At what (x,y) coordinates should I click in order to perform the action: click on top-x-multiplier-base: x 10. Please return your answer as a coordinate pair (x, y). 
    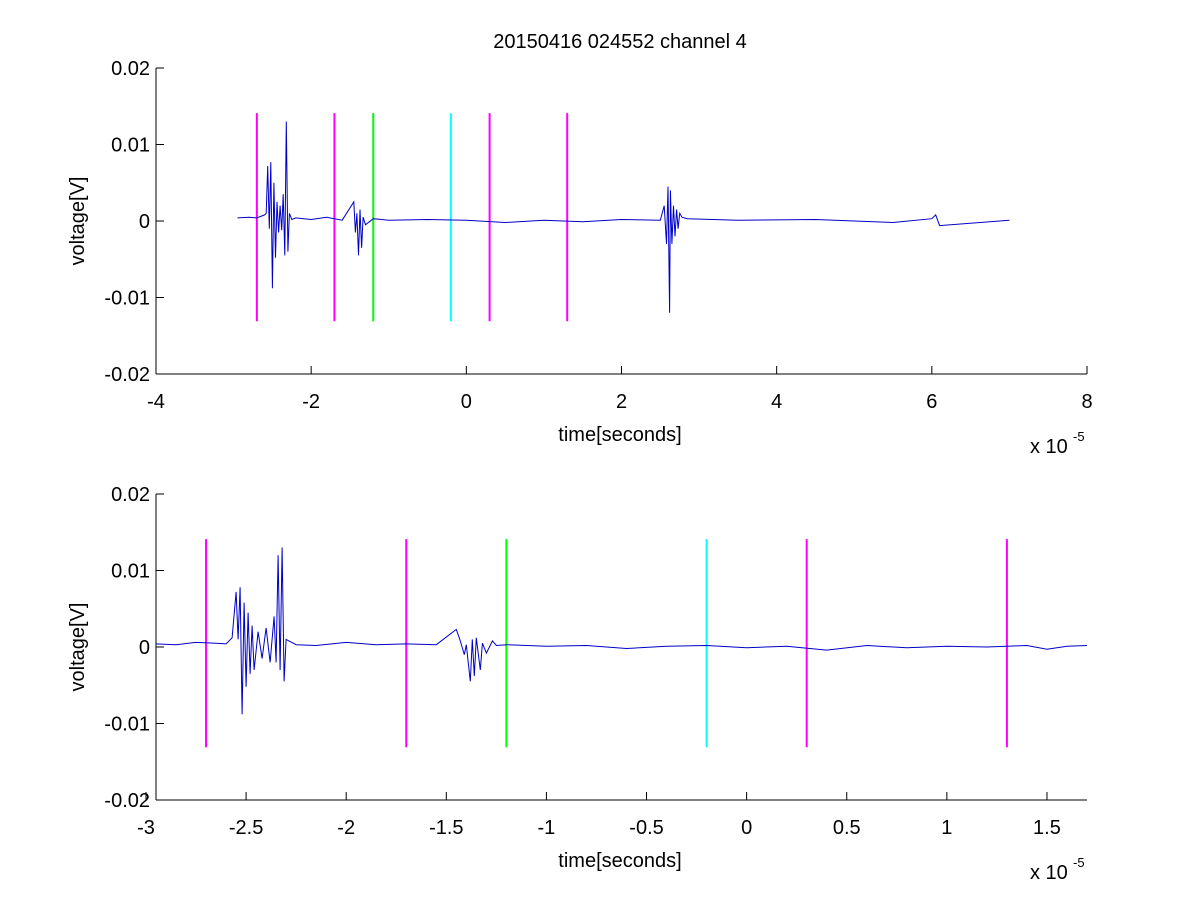
    Looking at the image, I should click on (1049, 447).